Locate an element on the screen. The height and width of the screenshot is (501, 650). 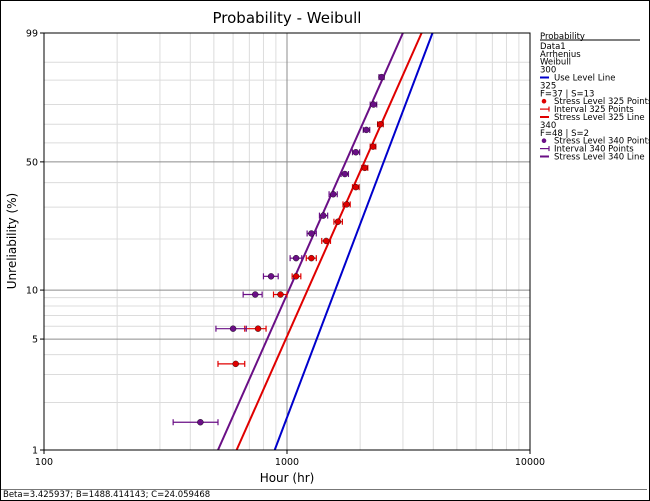
legend-group-label: F=48 | S=2 is located at coordinates (564, 134).